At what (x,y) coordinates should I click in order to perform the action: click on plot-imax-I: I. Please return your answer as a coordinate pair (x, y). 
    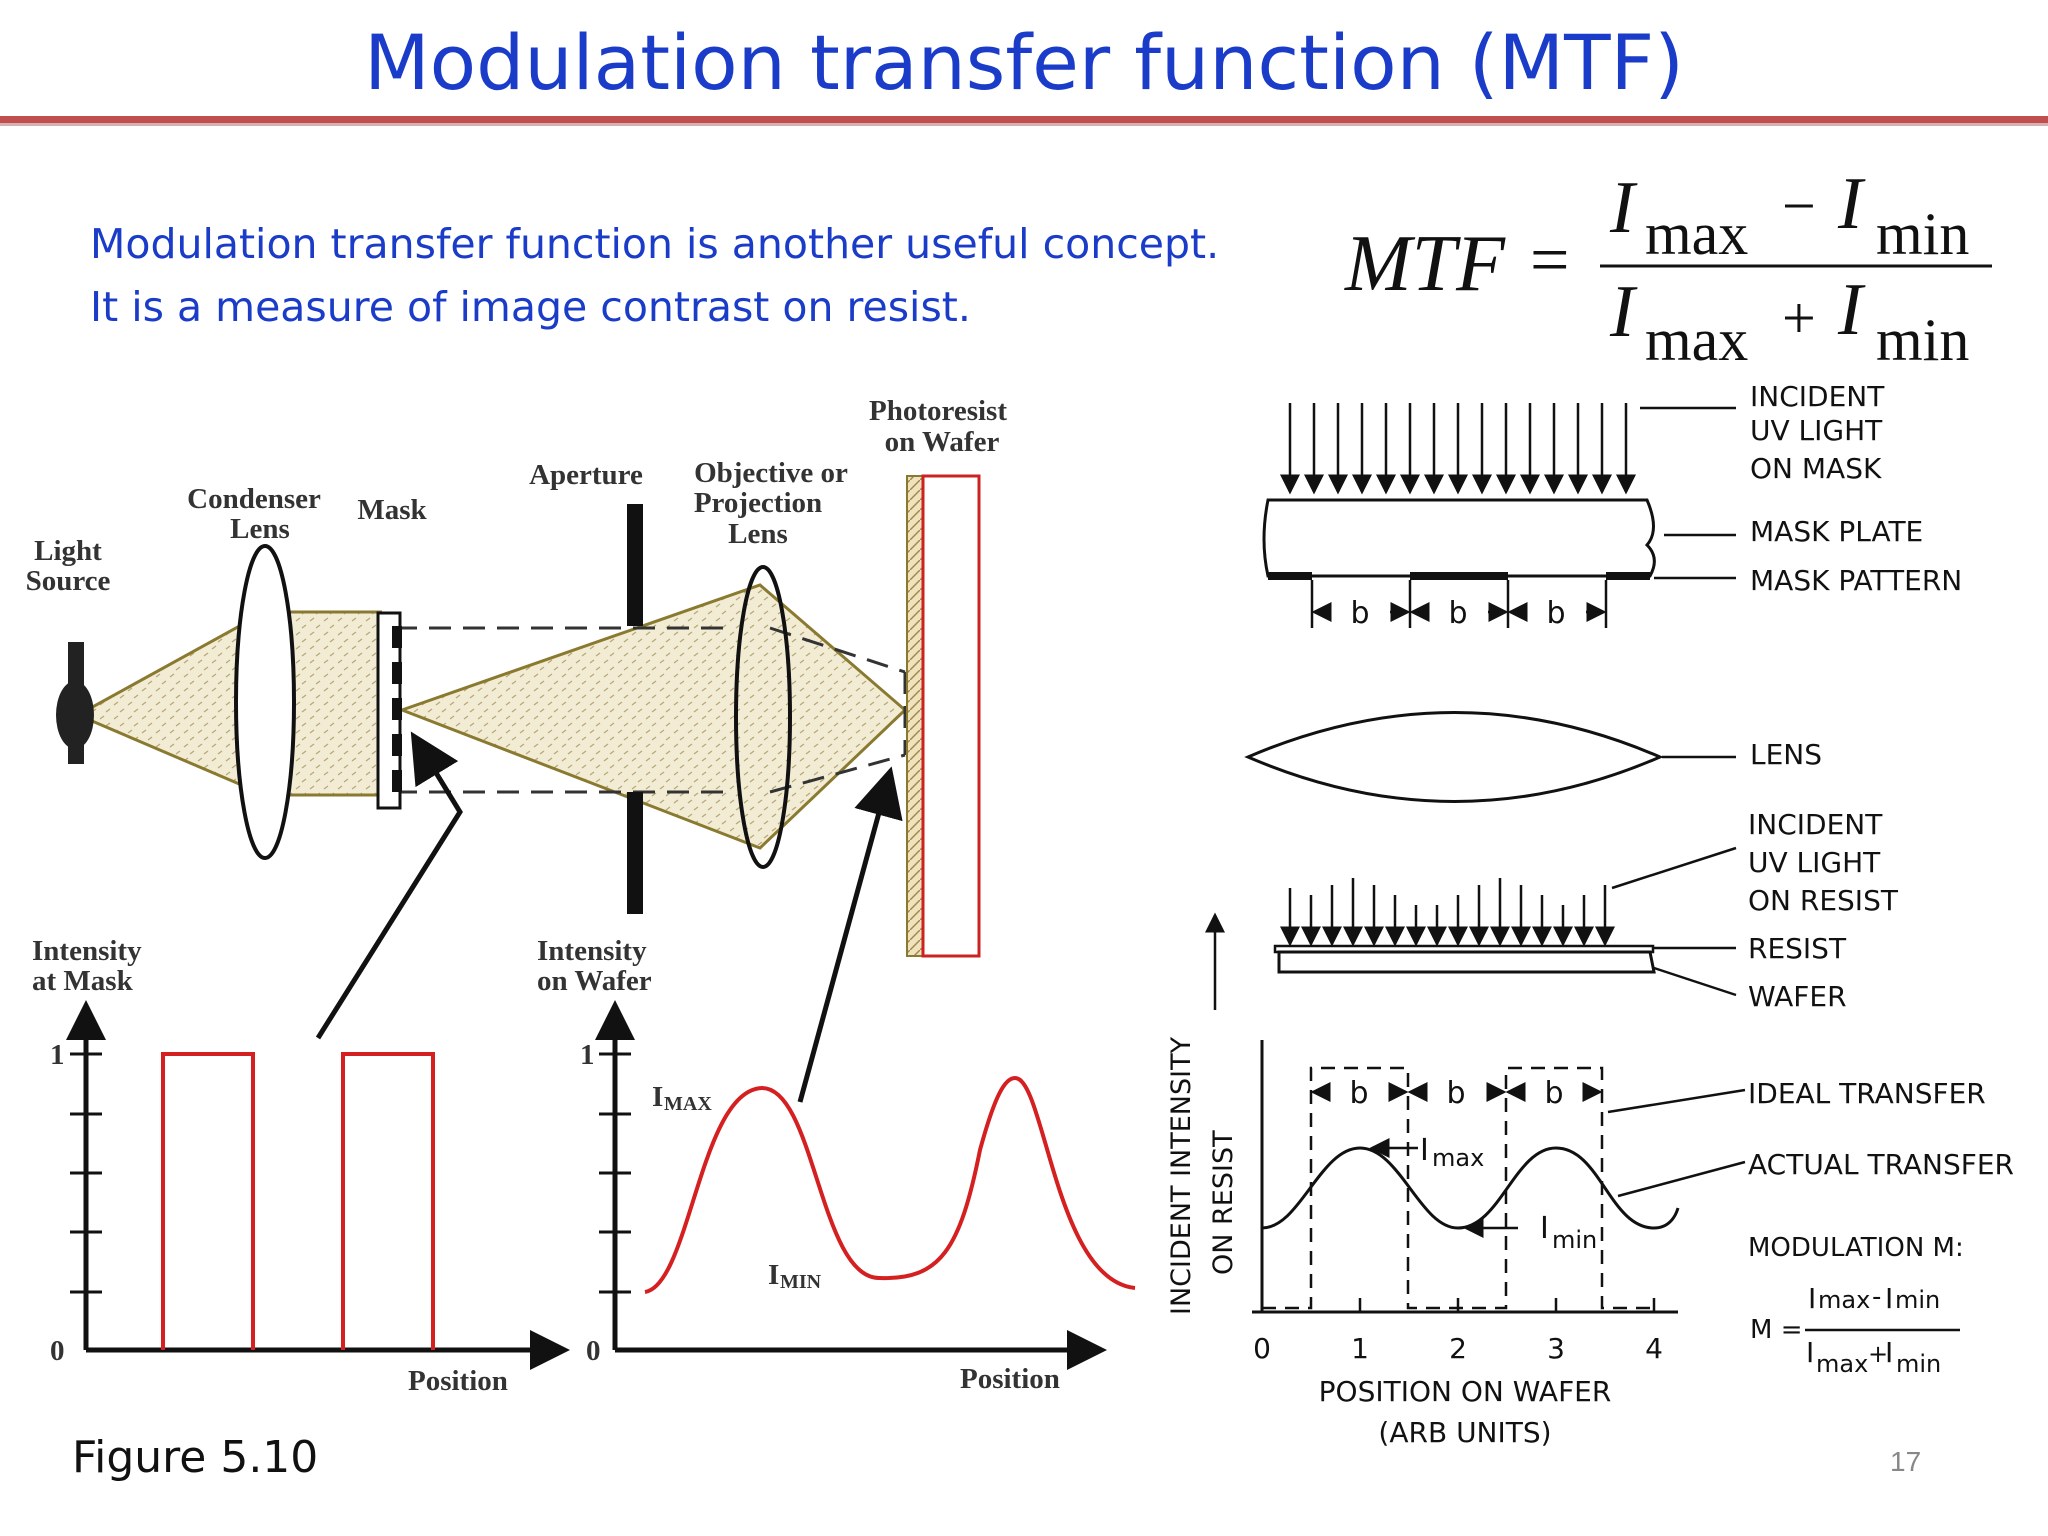
    Looking at the image, I should click on (1424, 1150).